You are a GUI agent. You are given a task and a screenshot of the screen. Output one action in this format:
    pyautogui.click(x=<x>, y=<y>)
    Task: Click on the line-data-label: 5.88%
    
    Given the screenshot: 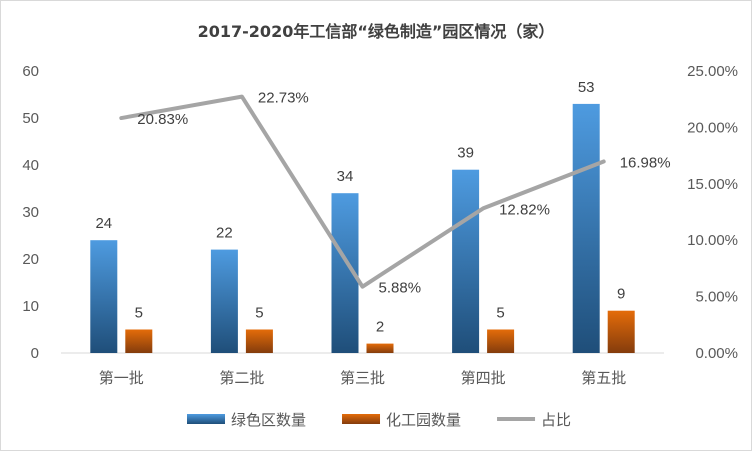 What is the action you would take?
    pyautogui.click(x=400, y=288)
    